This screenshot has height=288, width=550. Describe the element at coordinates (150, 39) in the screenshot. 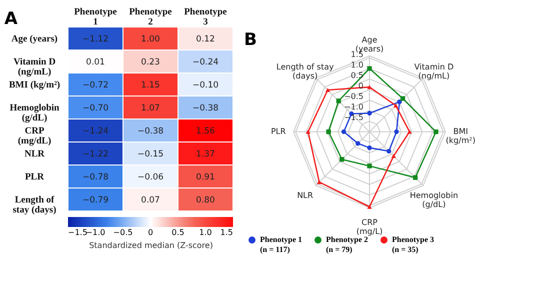

I see `data-label: 1.00` at that location.